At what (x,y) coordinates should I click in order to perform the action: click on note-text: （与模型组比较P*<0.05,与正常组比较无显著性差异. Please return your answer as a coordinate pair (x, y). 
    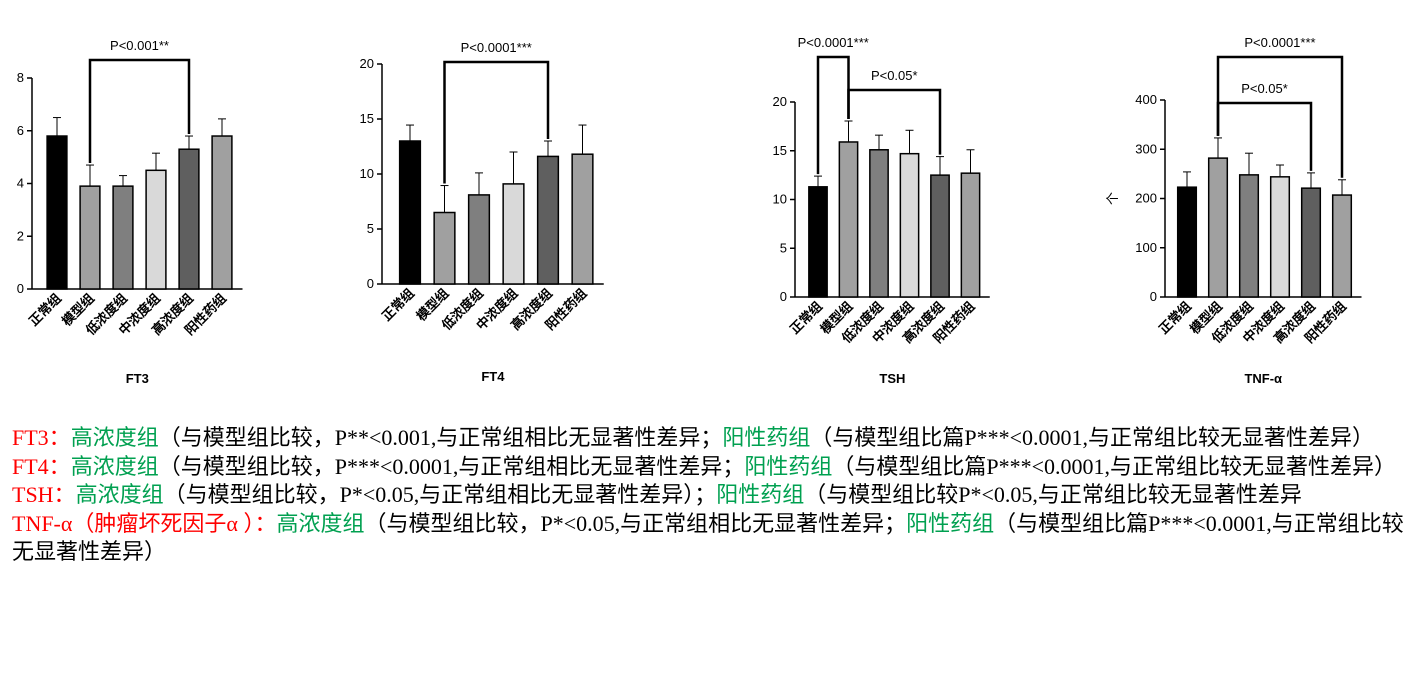
    Looking at the image, I should click on (1053, 494).